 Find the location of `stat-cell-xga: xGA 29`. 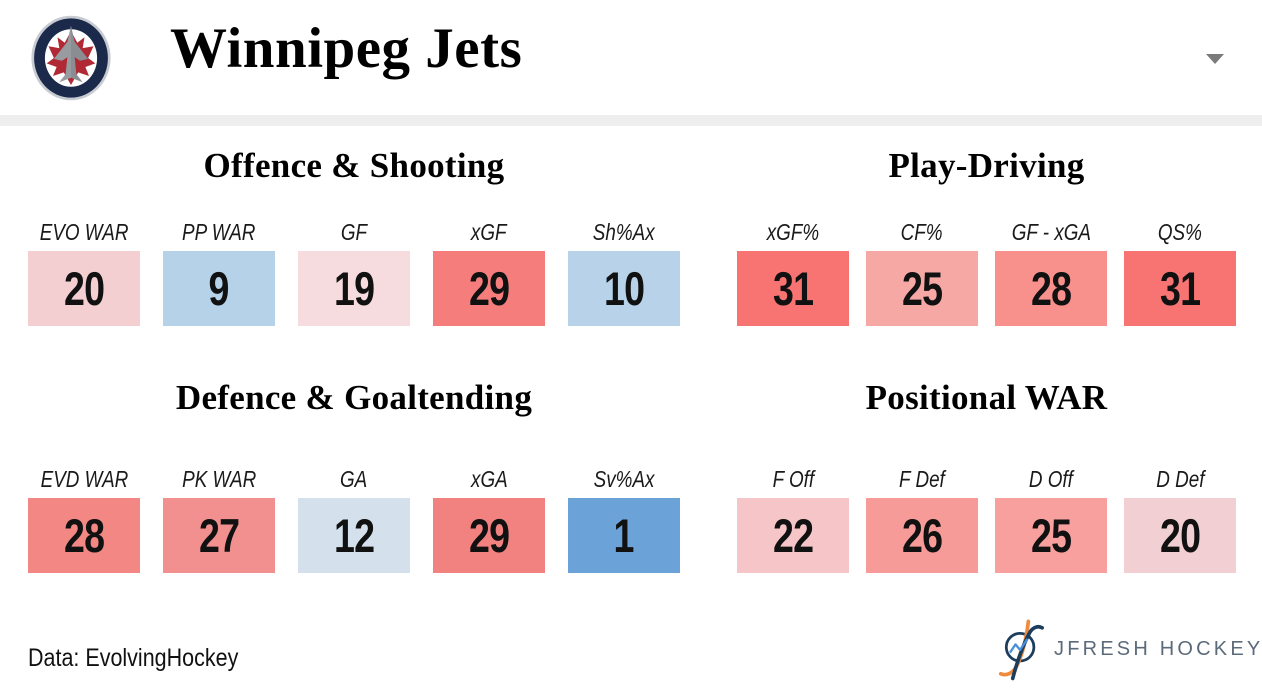

stat-cell-xga: xGA 29 is located at coordinates (489, 519).